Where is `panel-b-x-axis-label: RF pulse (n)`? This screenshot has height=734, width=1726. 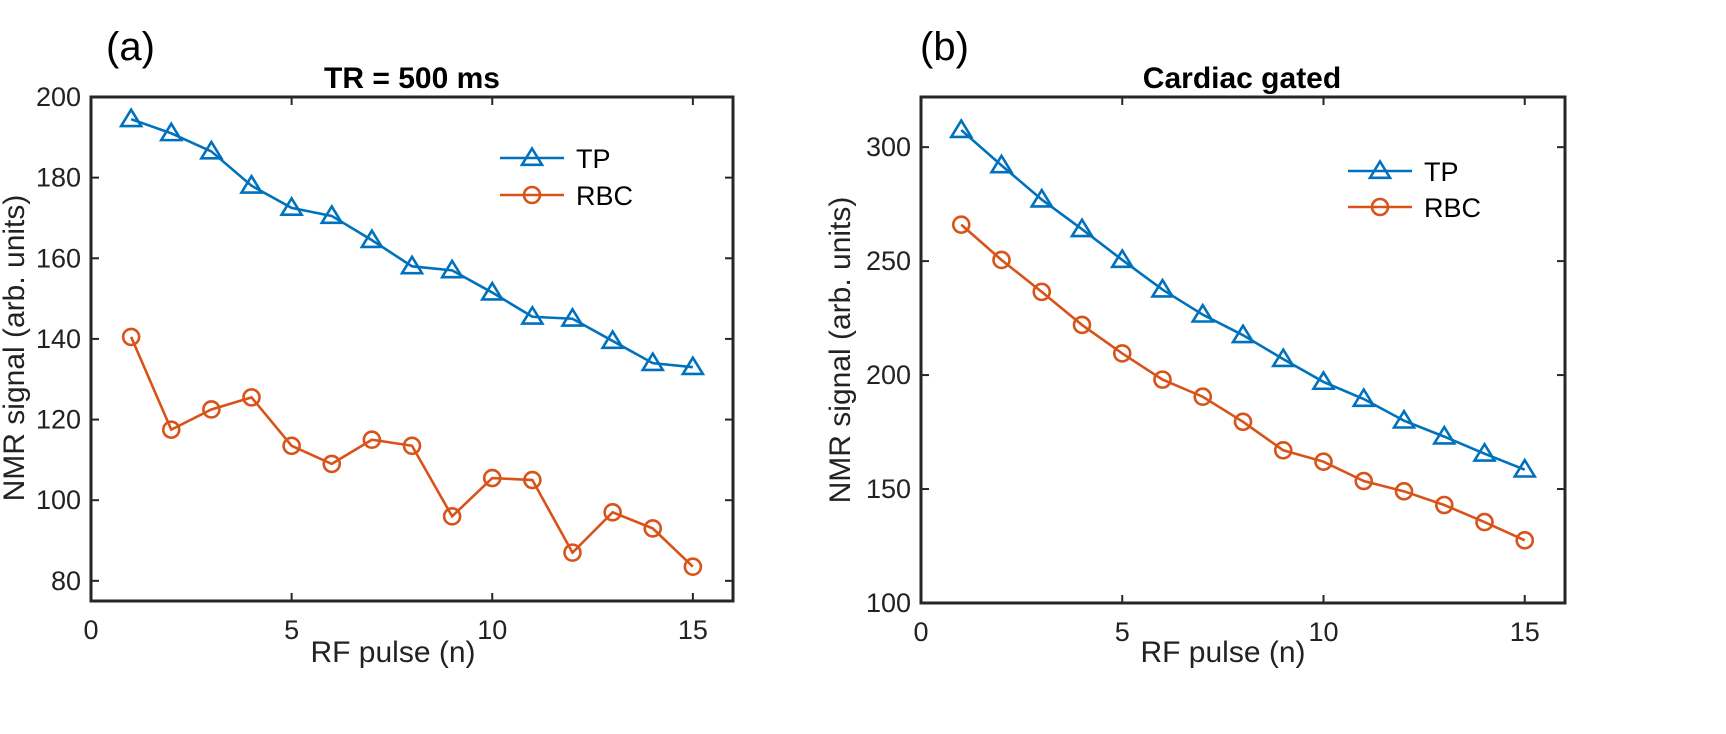
panel-b-x-axis-label: RF pulse (n) is located at coordinates (1222, 652).